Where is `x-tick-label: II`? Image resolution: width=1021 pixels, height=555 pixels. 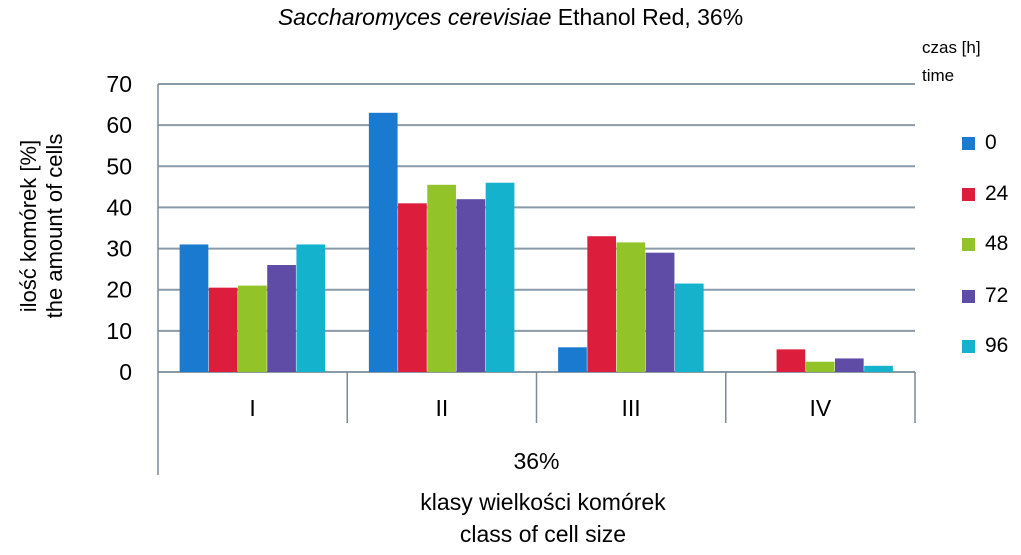
x-tick-label: II is located at coordinates (441, 408).